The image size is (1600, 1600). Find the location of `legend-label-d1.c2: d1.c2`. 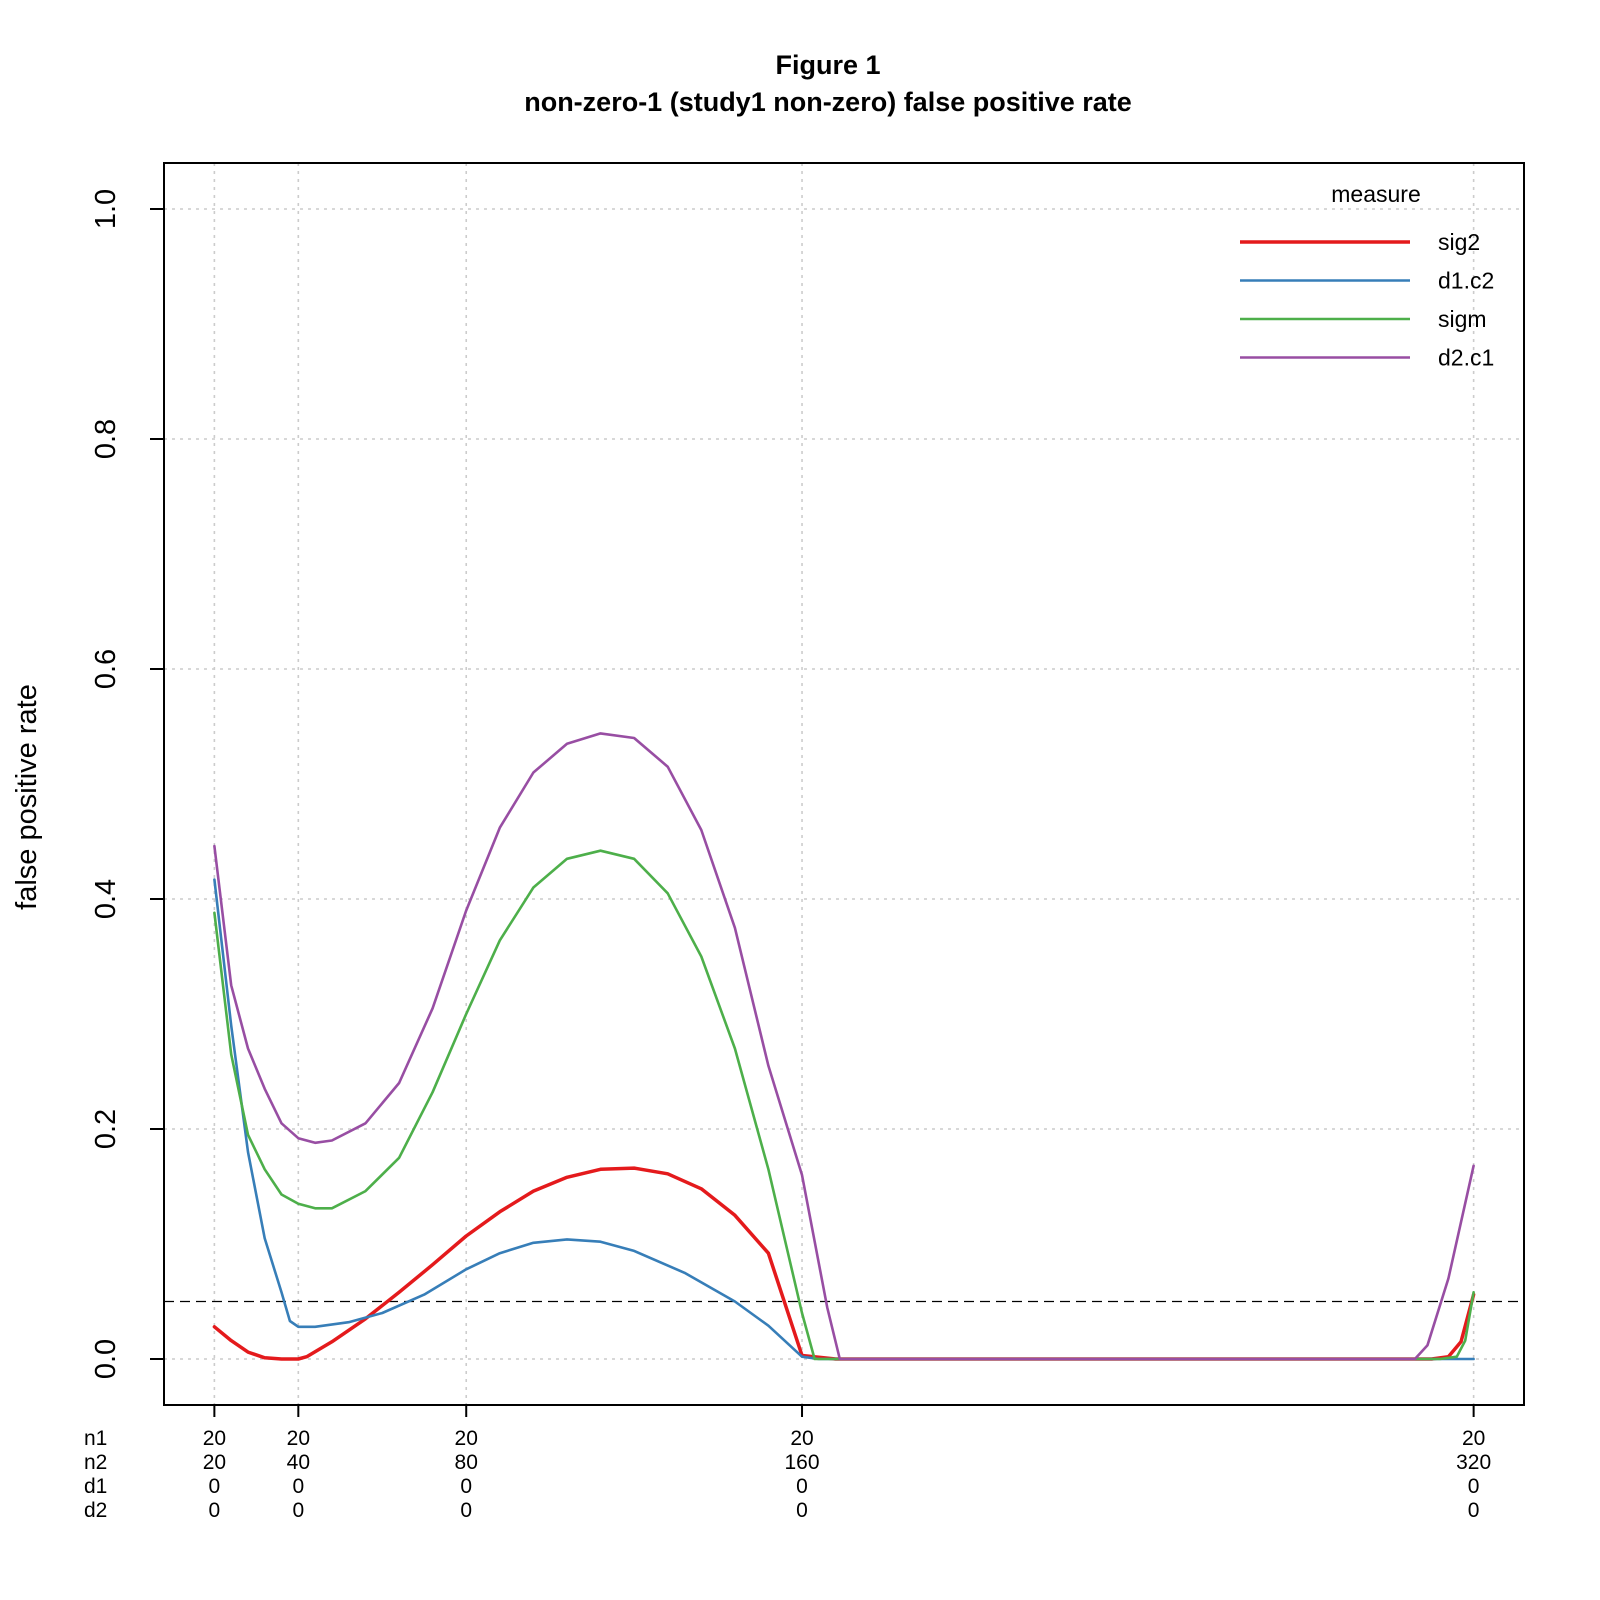

legend-label-d1.c2: d1.c2 is located at coordinates (1466, 281).